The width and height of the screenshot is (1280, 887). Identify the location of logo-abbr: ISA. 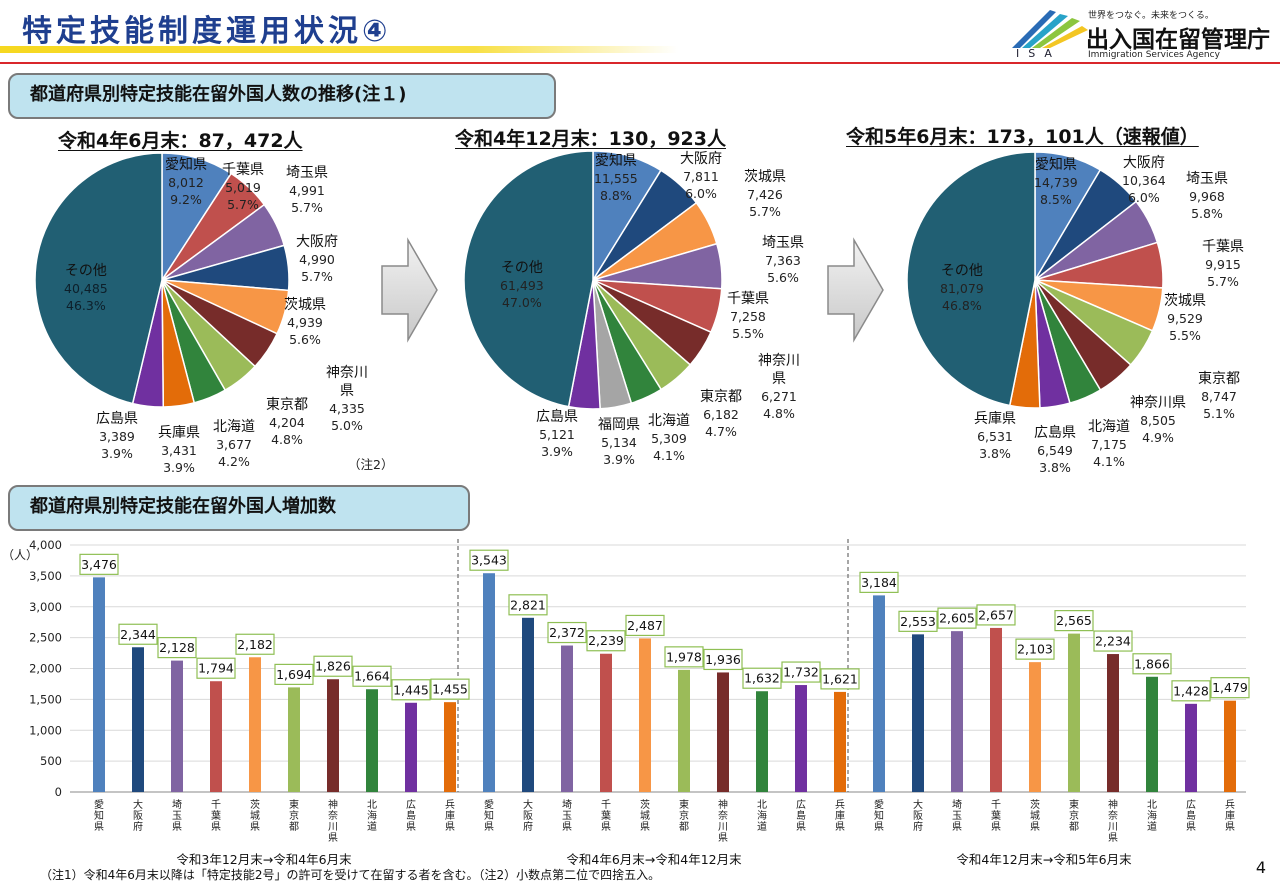
(1038, 53).